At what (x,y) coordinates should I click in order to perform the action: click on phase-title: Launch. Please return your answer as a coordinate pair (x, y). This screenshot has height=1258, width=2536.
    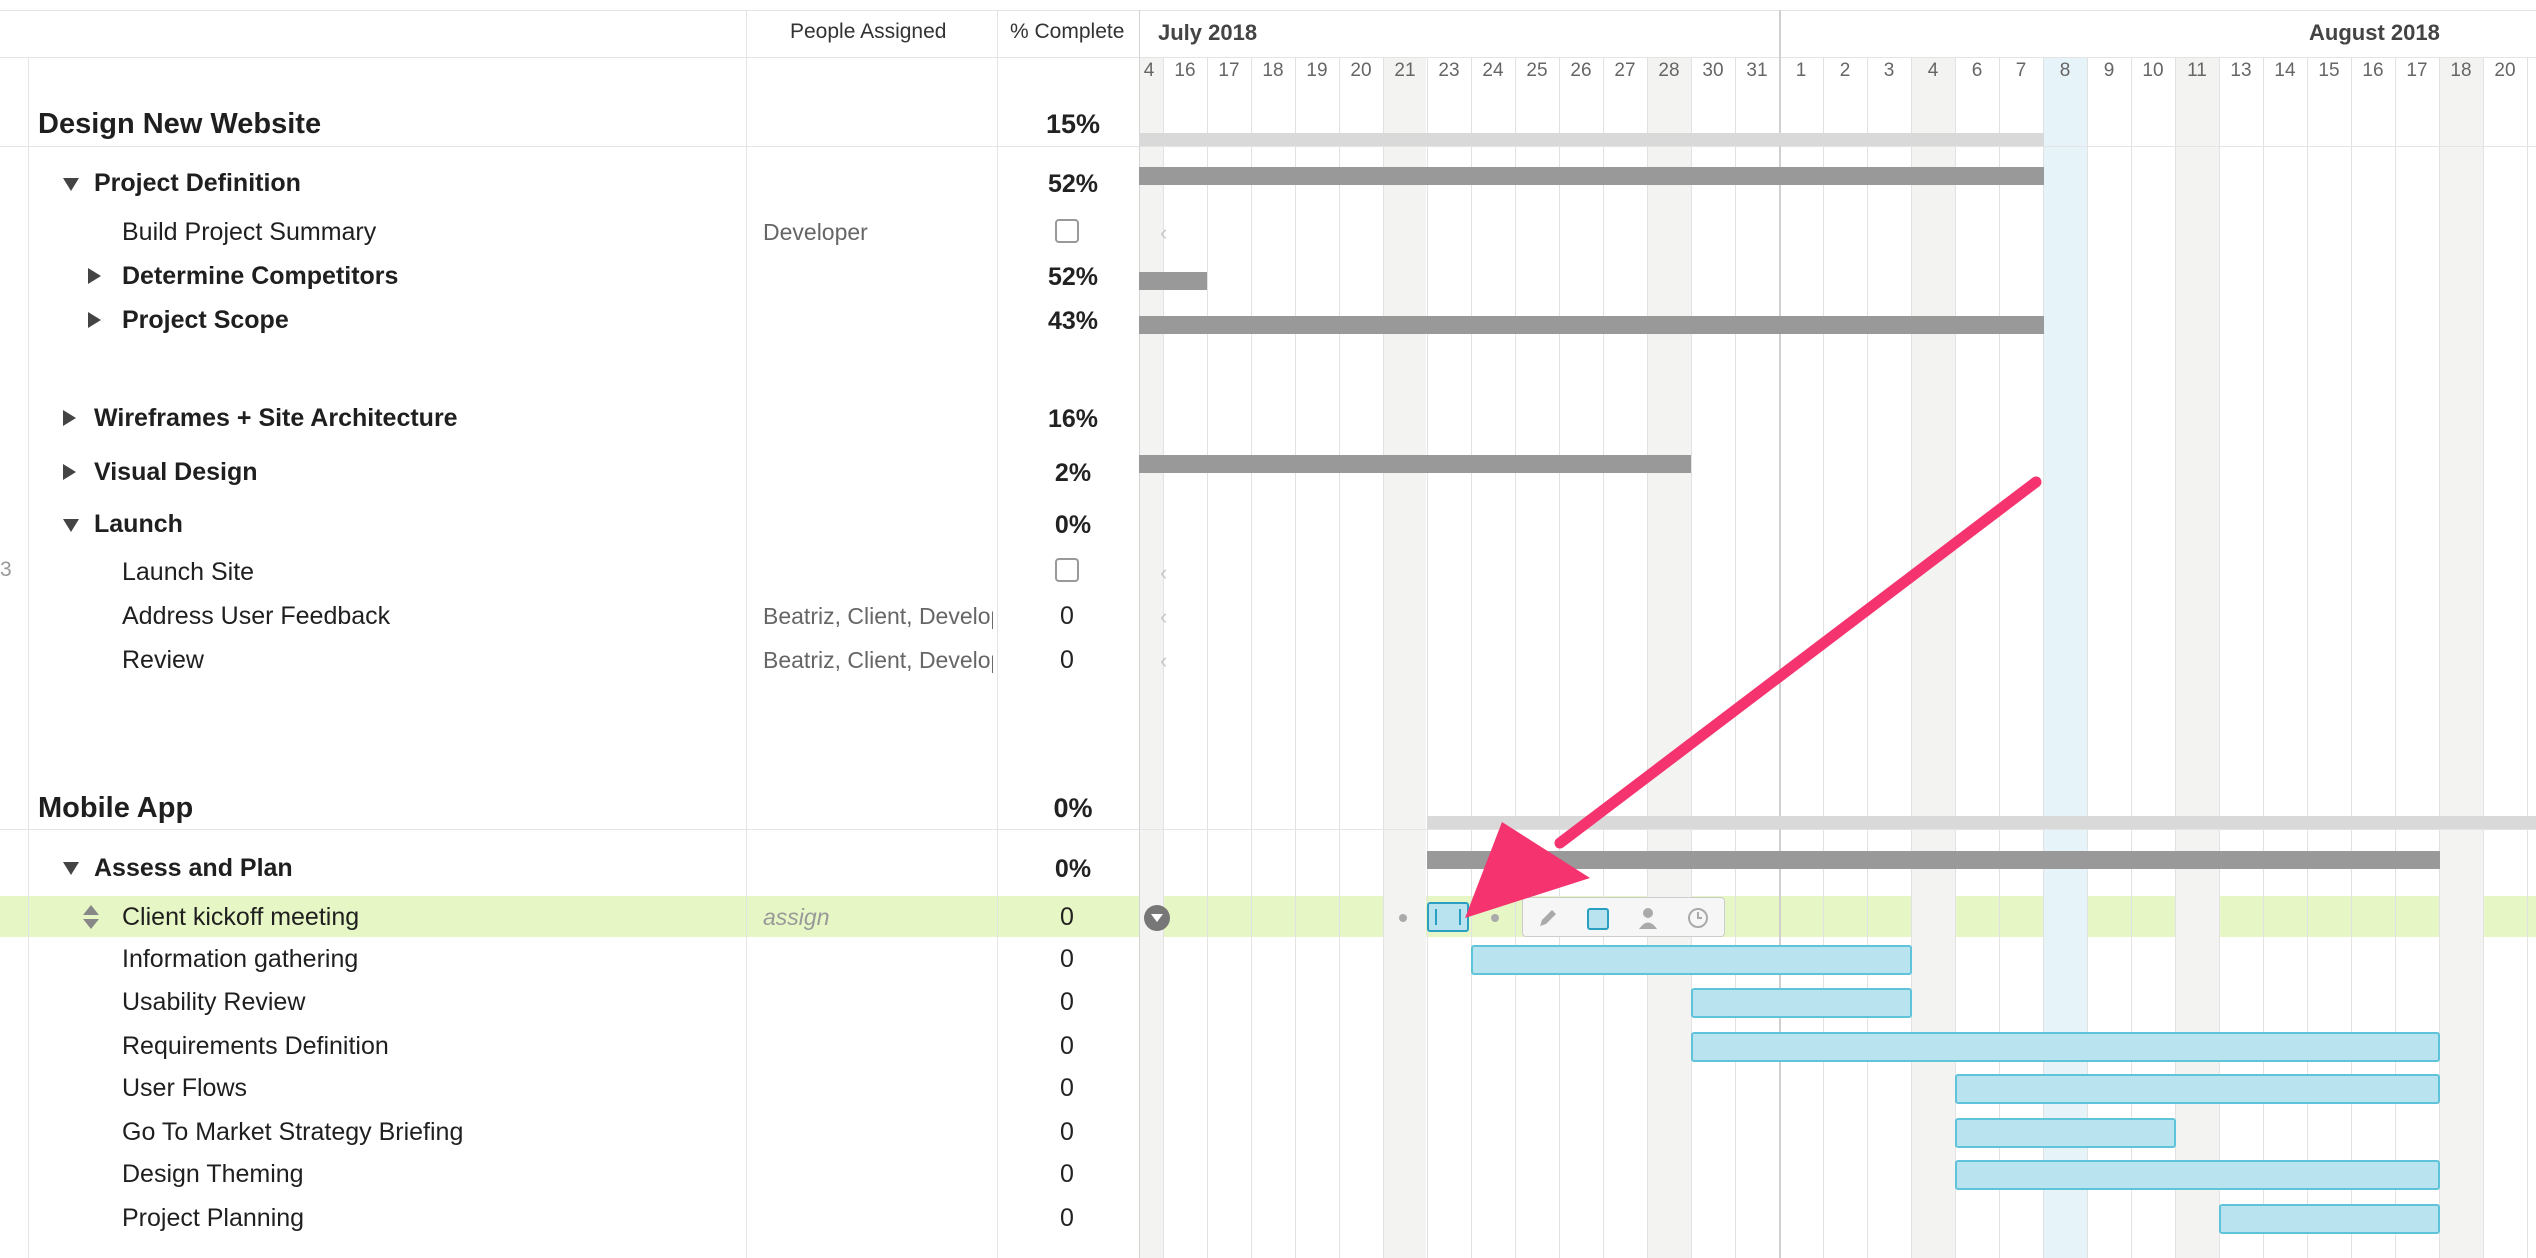
    Looking at the image, I should click on (138, 524).